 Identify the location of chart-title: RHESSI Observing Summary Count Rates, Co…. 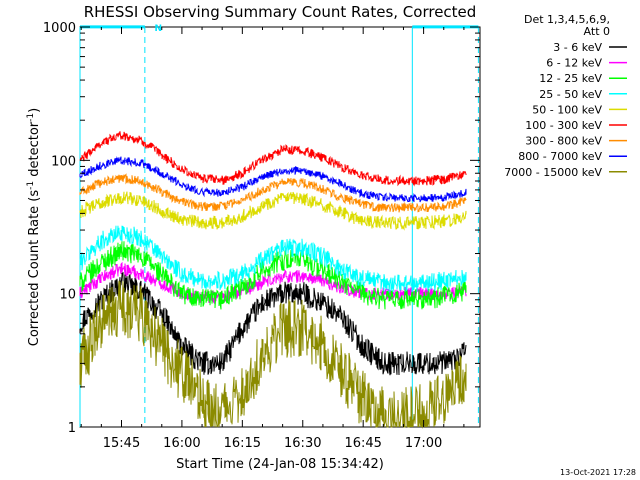
(280, 12).